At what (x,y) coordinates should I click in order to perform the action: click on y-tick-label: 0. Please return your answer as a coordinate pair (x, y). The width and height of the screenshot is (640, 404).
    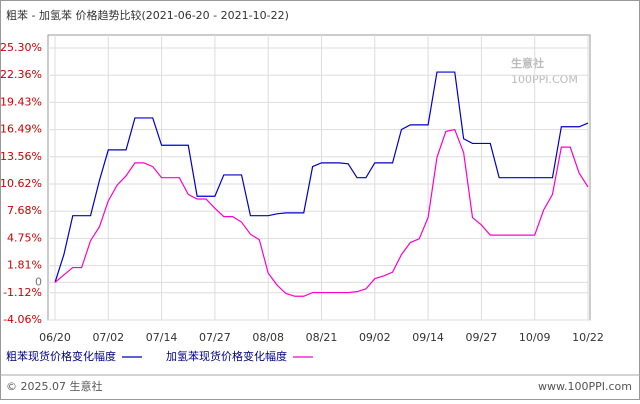
    Looking at the image, I should click on (38, 281).